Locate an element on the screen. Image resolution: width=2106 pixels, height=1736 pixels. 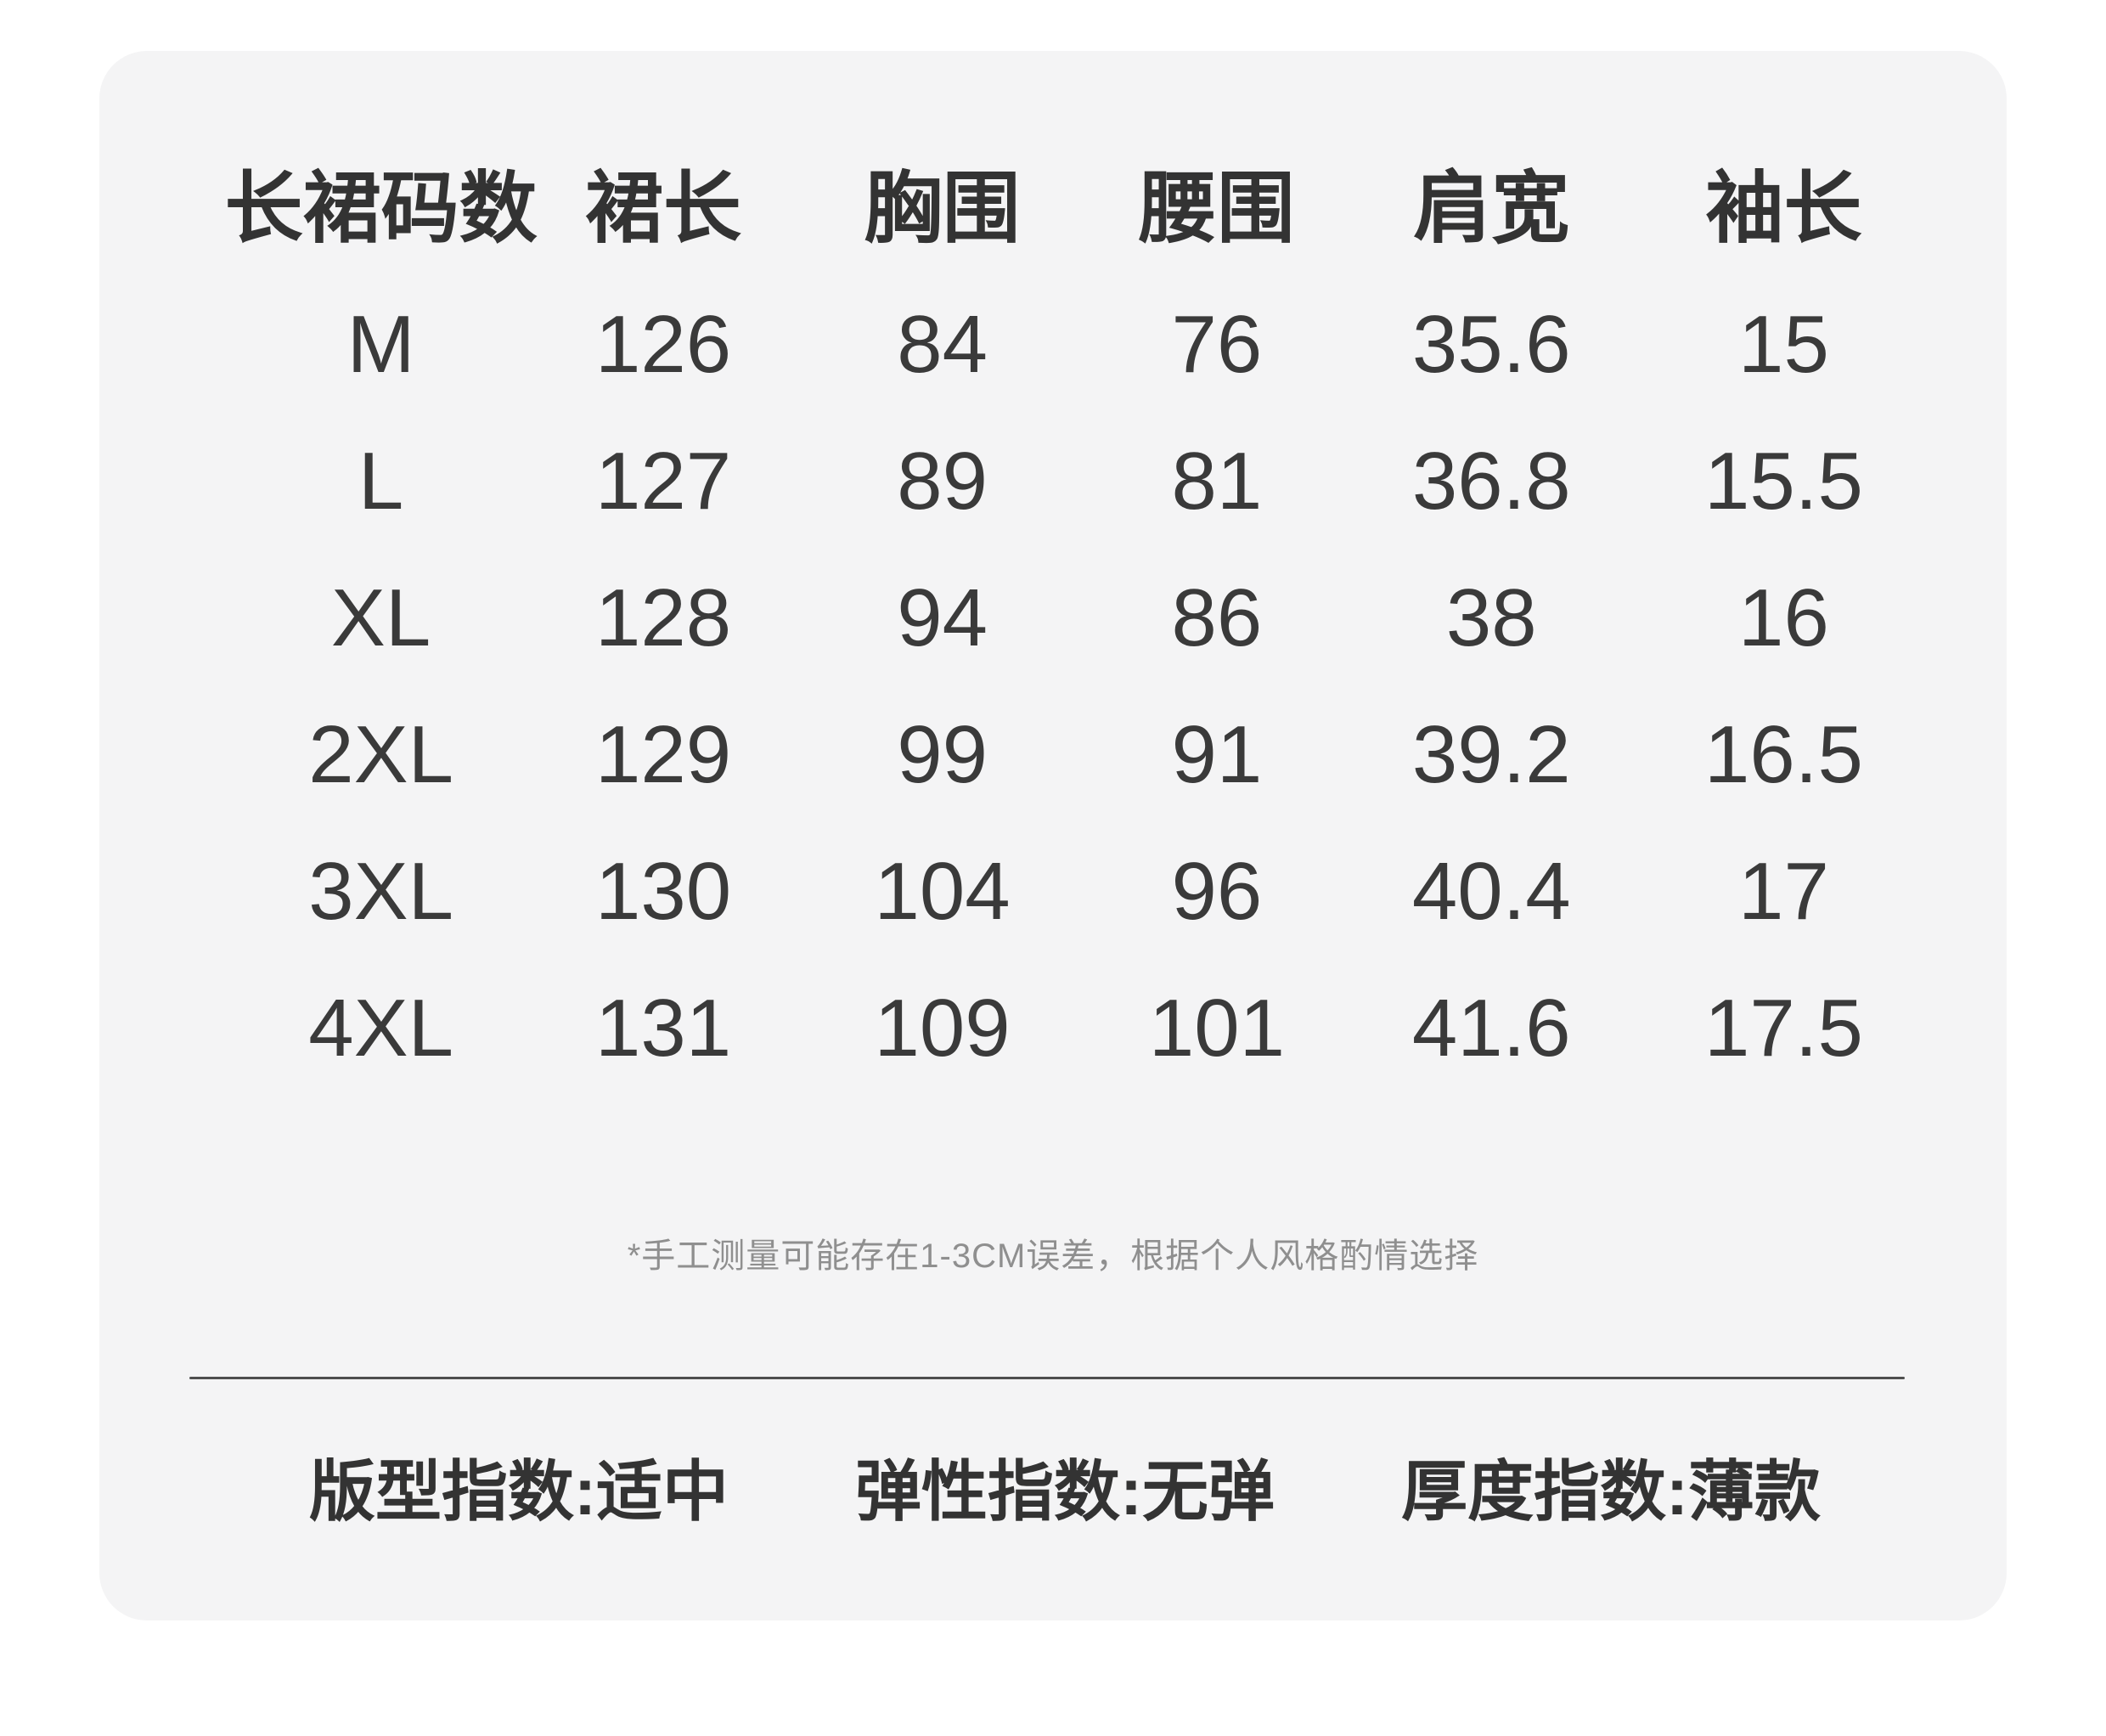
table-cell: 130 is located at coordinates (663, 891).